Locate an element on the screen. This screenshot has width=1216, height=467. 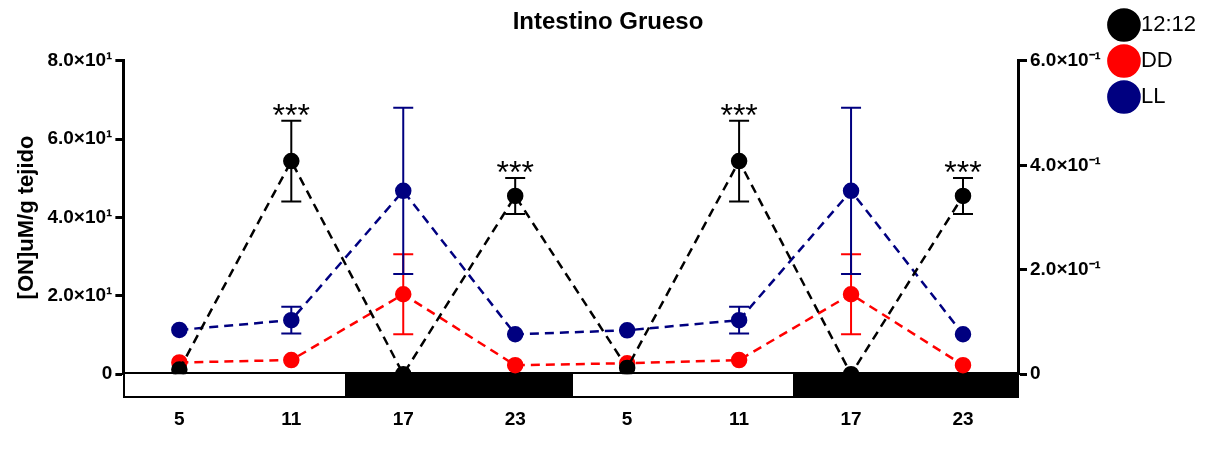
y-tick-label: 2.0×10¹ is located at coordinates (80, 295).